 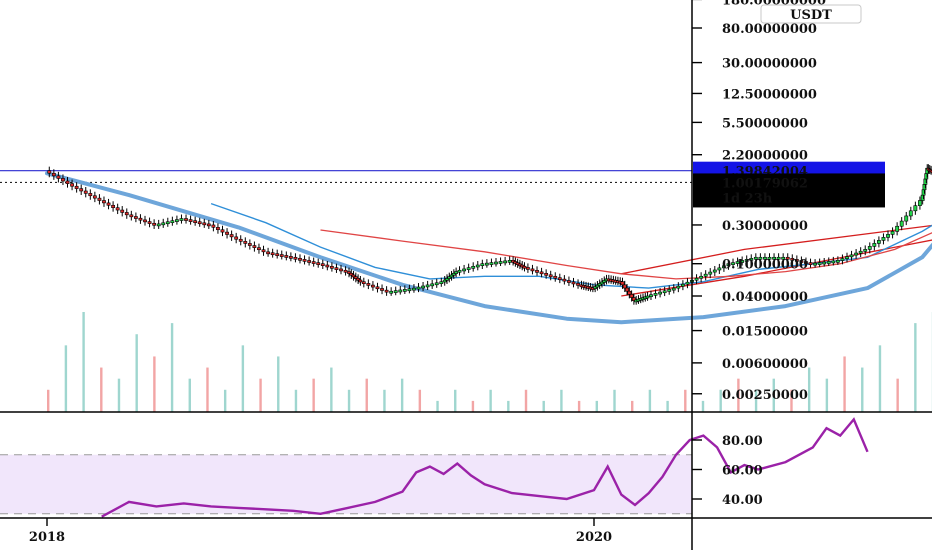 I want to click on rsi-tick-label: 60.00, so click(x=742, y=471).